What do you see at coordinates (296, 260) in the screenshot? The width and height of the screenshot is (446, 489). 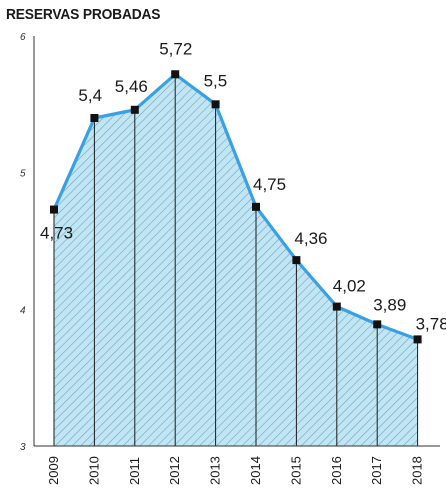 I see `point-marker-2015` at bounding box center [296, 260].